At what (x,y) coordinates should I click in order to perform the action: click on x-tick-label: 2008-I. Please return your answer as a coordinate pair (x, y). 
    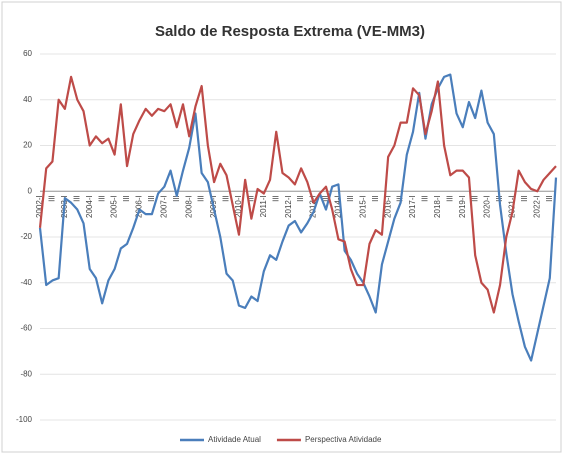
    Looking at the image, I should click on (188, 206).